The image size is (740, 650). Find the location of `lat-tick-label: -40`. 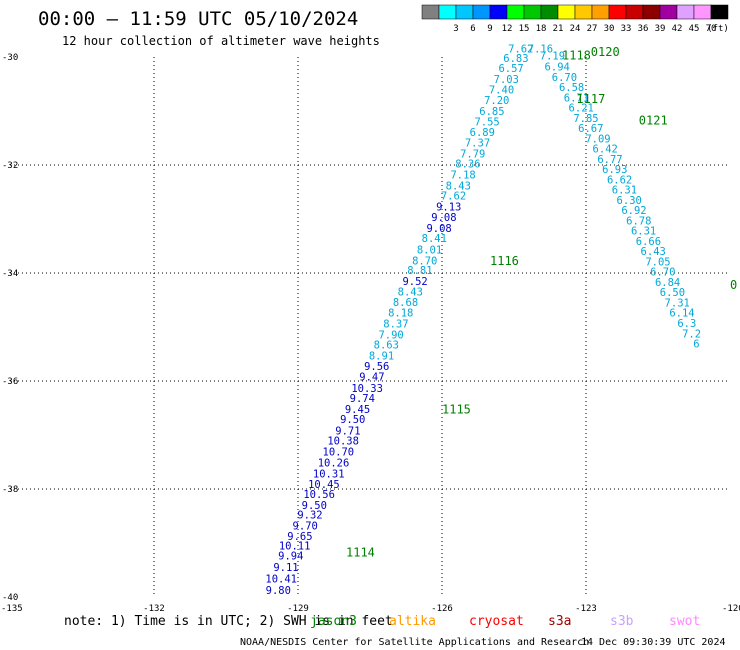

lat-tick-label: -40 is located at coordinates (10, 598).